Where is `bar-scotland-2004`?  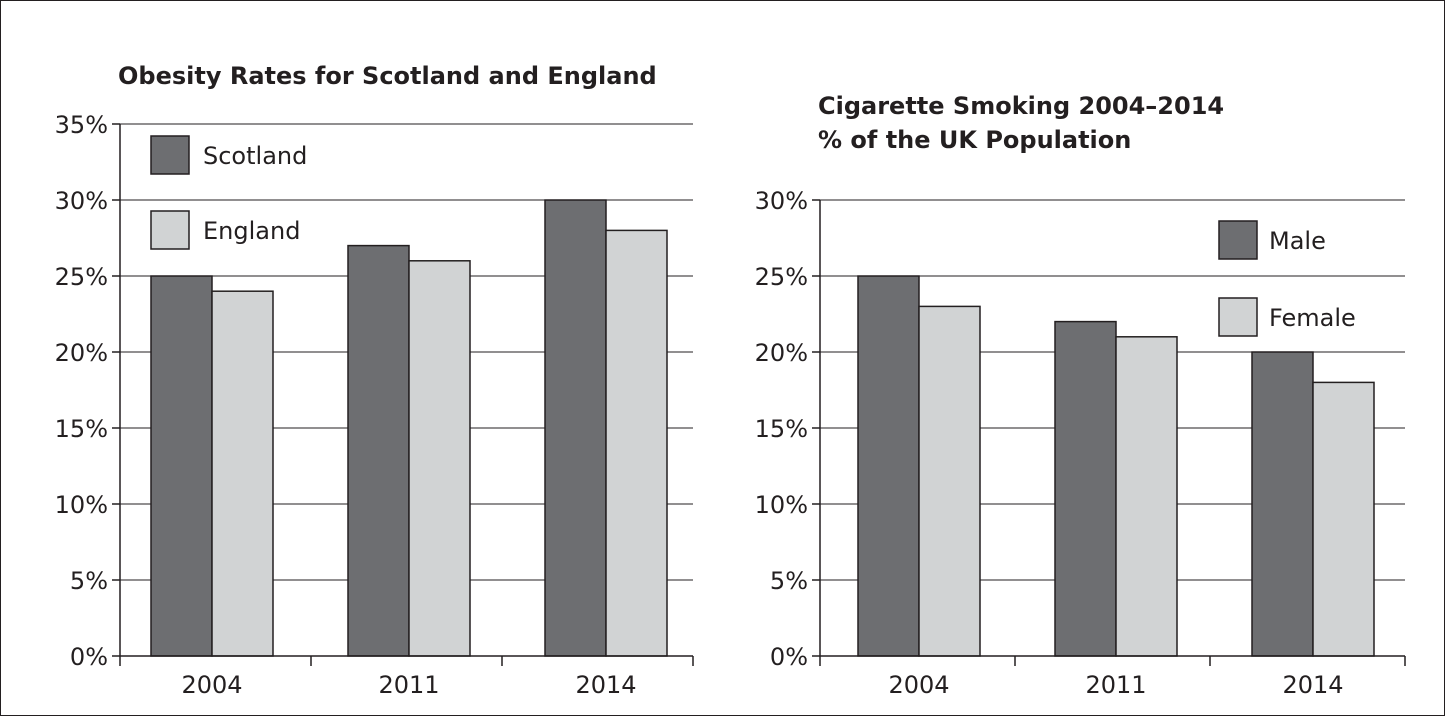
bar-scotland-2004 is located at coordinates (181, 466).